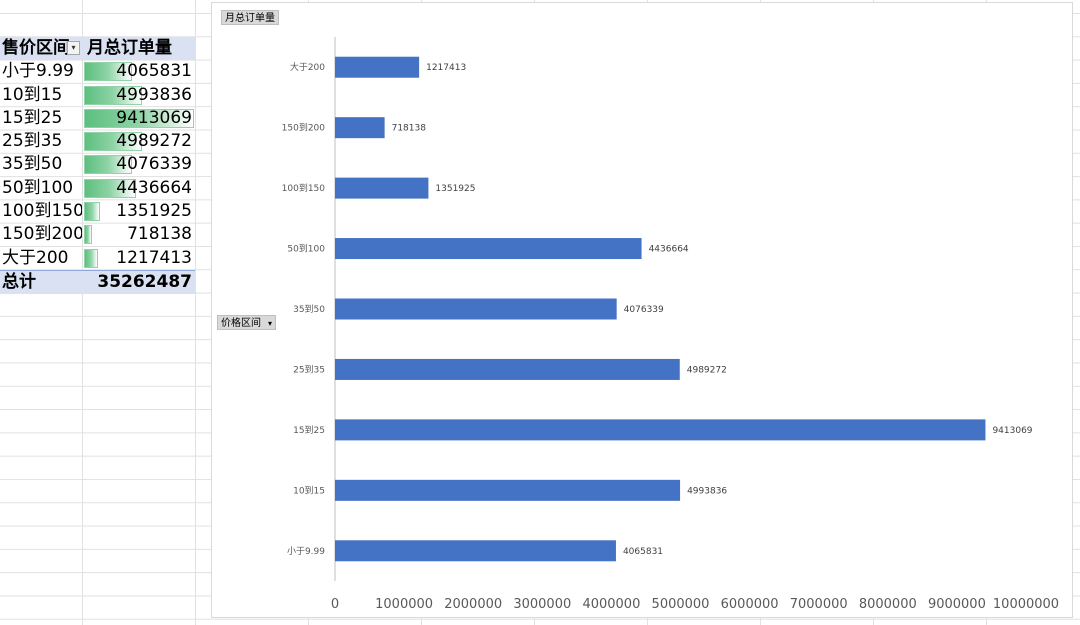 This screenshot has width=1080, height=625. I want to click on pivot-row: 100到150 1351925, so click(97, 211).